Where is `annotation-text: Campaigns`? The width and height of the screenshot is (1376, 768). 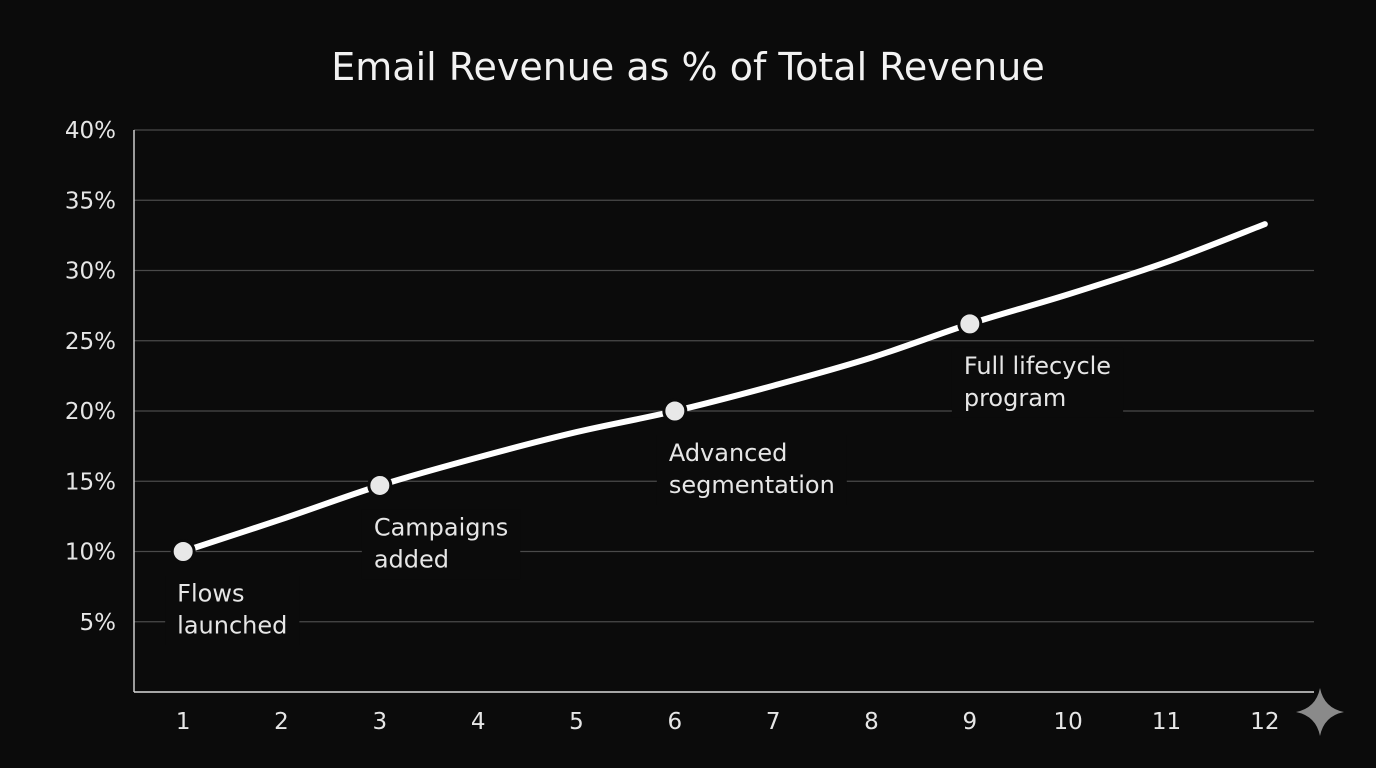
annotation-text: Campaigns is located at coordinates (441, 527).